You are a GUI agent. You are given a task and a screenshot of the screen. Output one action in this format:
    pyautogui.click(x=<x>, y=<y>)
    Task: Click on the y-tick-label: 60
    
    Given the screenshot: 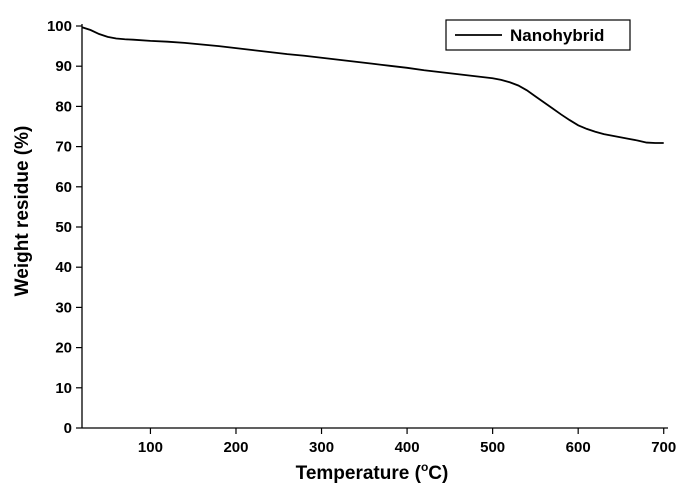 What is the action you would take?
    pyautogui.click(x=63, y=187)
    